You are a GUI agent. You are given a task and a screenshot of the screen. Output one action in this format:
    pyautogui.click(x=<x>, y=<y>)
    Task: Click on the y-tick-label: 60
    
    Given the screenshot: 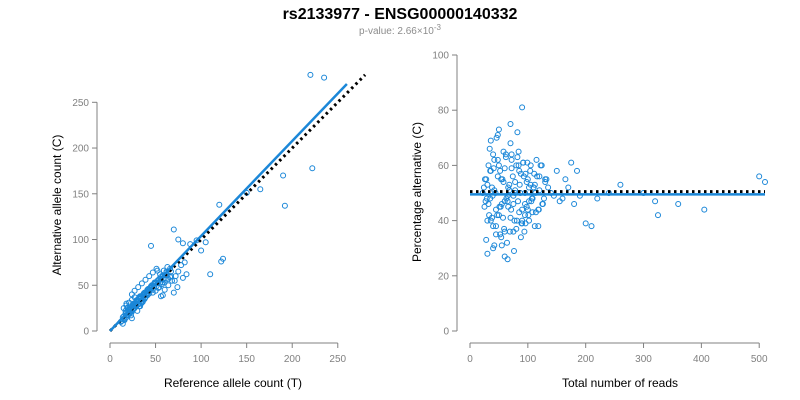 What is the action you would take?
    pyautogui.click(x=444, y=166)
    